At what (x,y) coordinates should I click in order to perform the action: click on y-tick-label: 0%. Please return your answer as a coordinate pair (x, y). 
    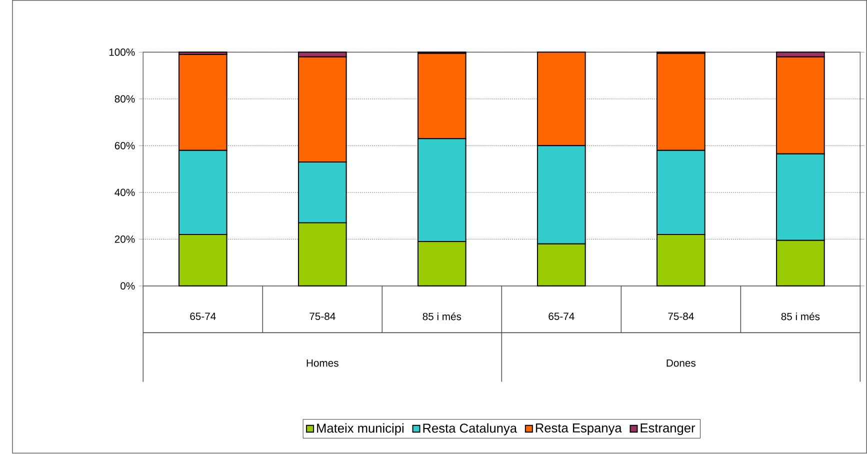
    Looking at the image, I should click on (127, 286).